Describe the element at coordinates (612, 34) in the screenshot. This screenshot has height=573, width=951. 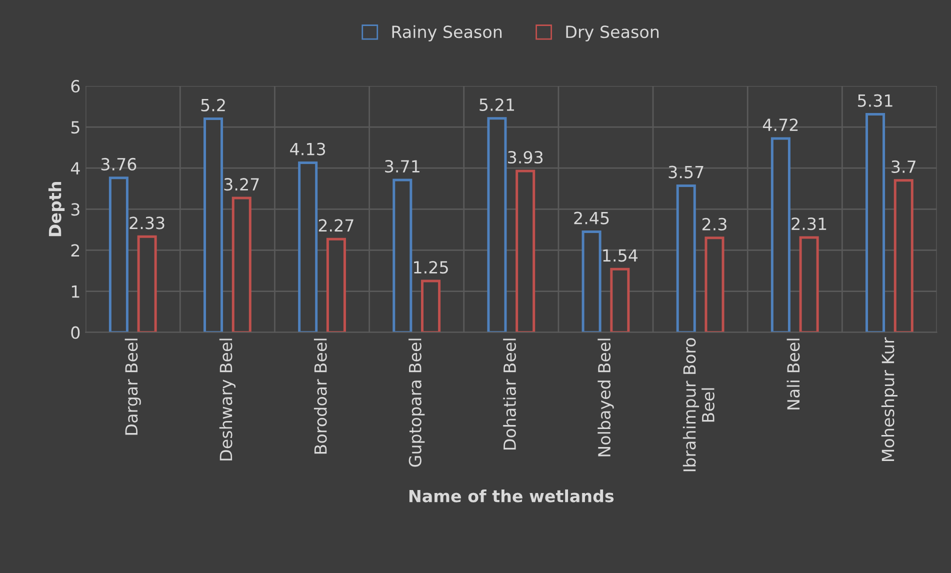
I see `legend-label: Dry Season` at that location.